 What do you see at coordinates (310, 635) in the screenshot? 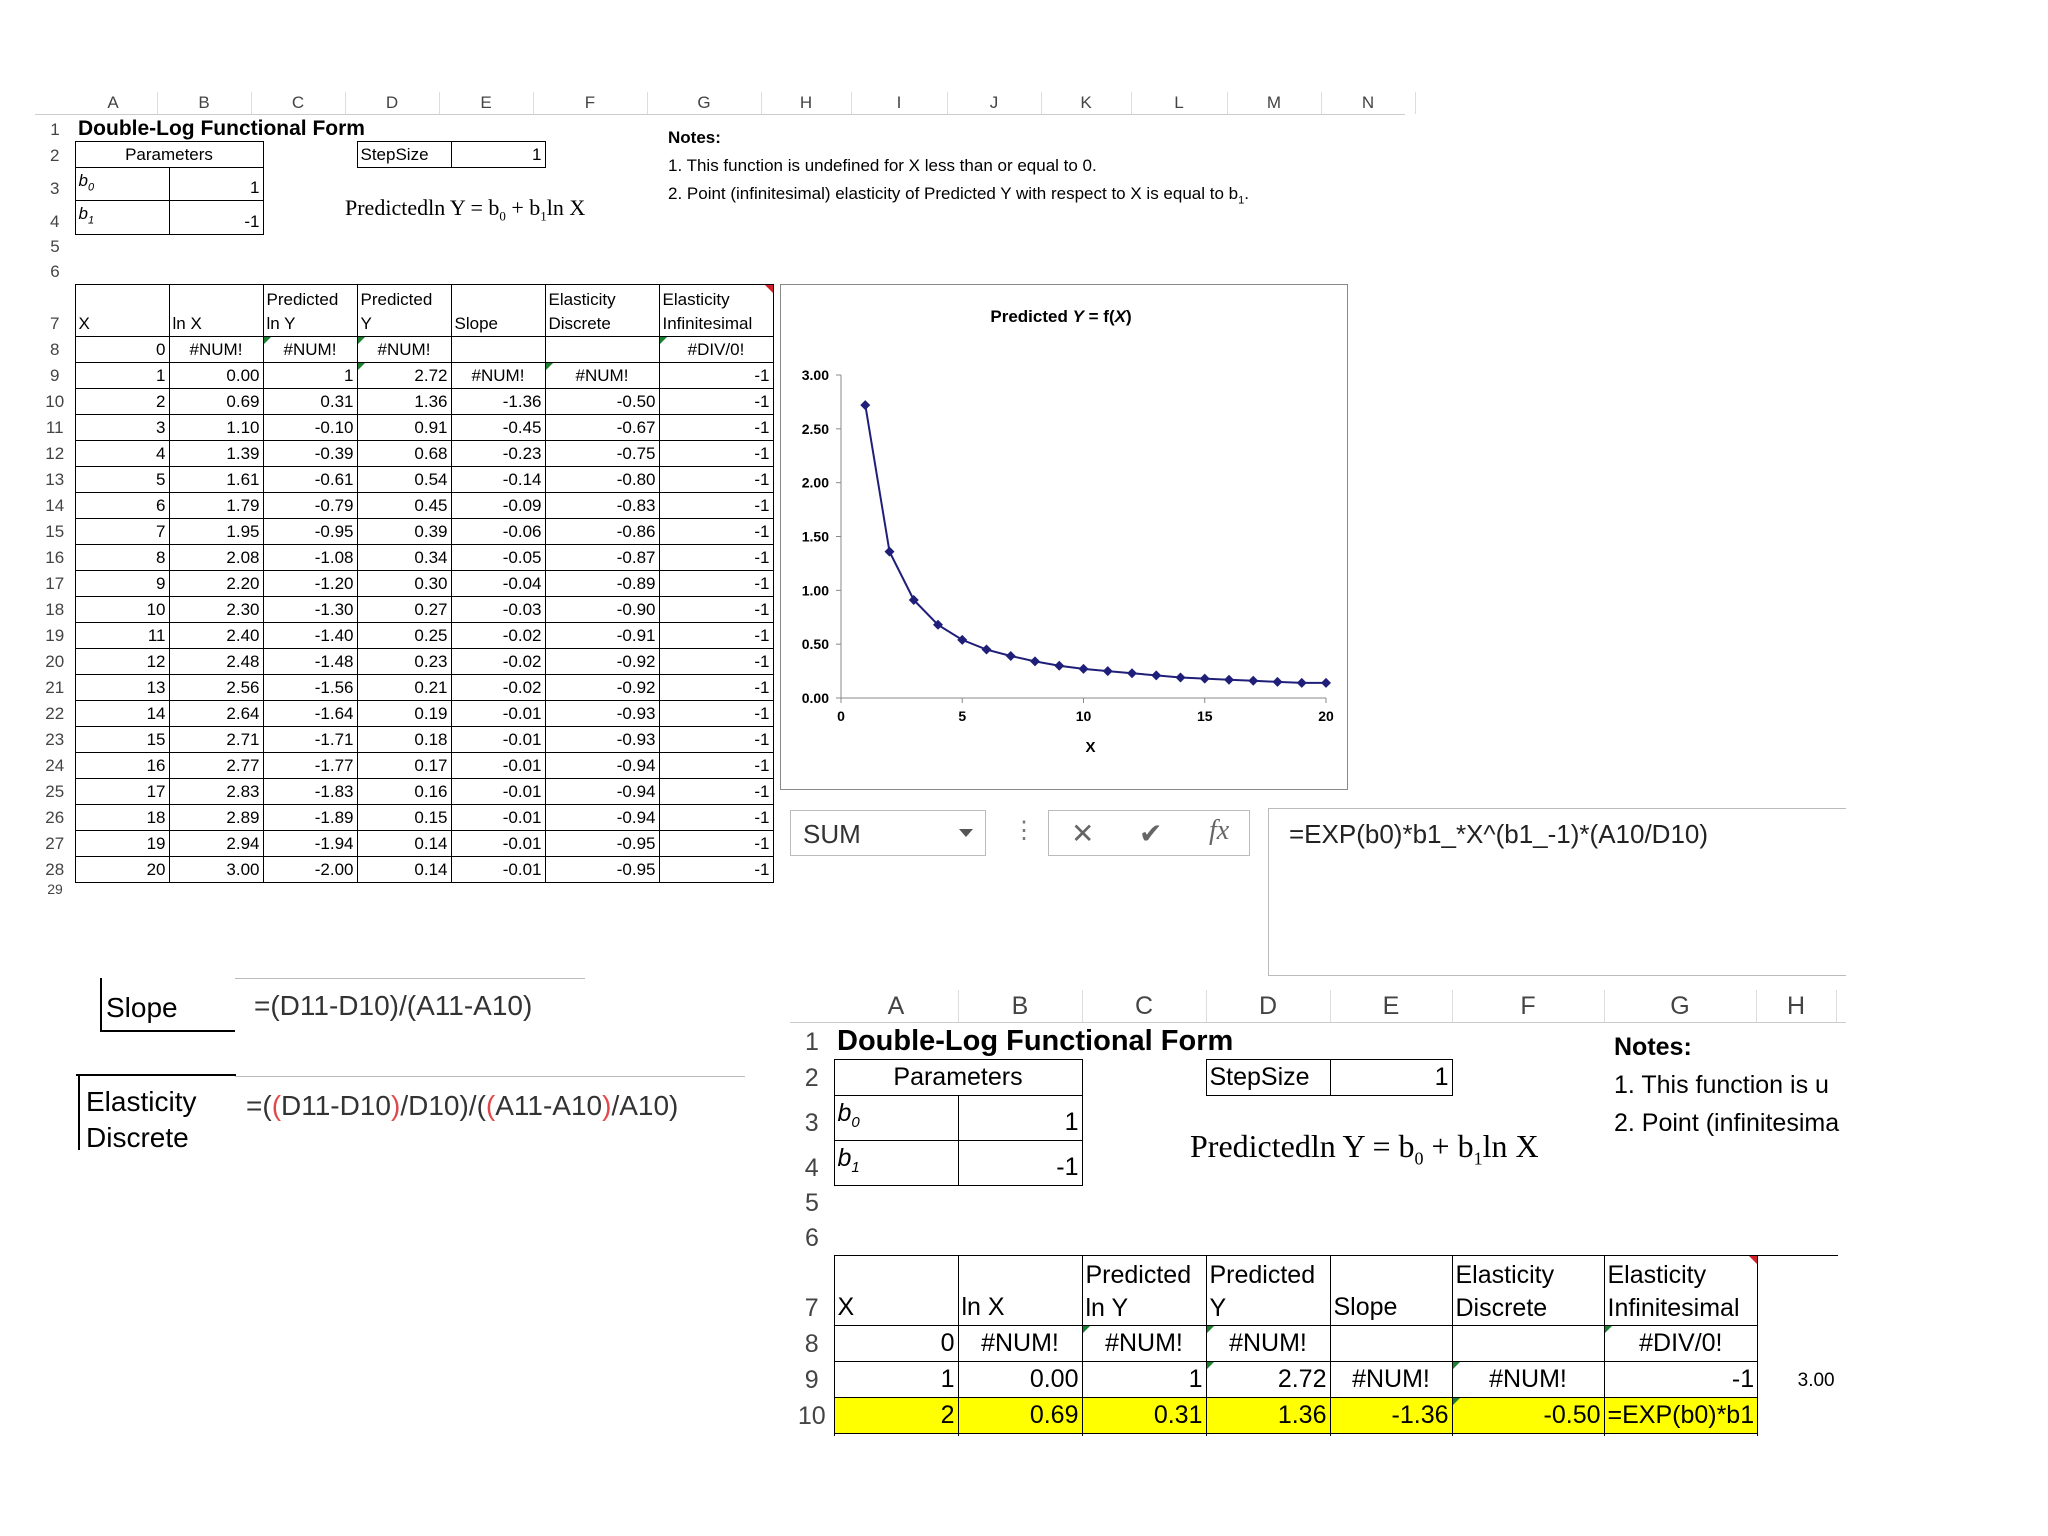
I see `cell: -1.40` at bounding box center [310, 635].